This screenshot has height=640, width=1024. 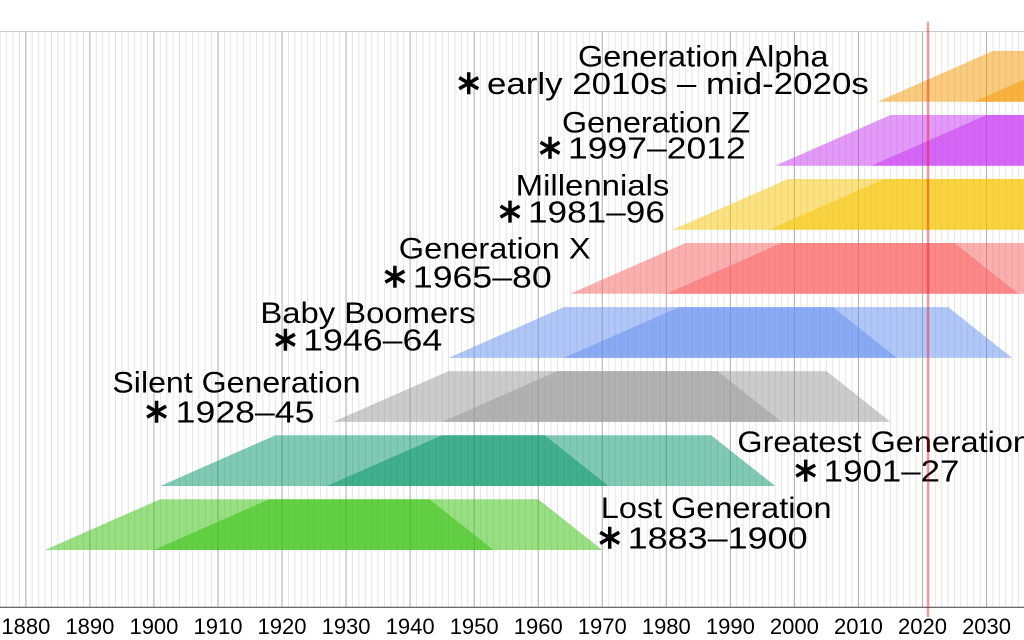 I want to click on svg-text: 2030, so click(x=986, y=626).